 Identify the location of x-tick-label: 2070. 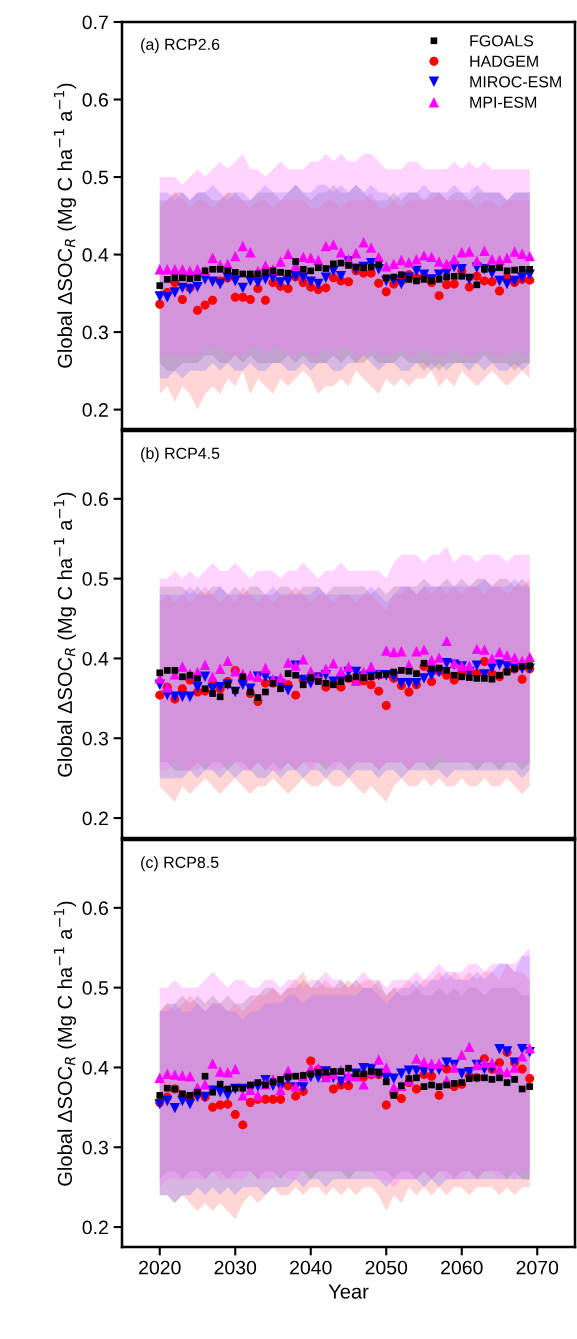
(537, 1267).